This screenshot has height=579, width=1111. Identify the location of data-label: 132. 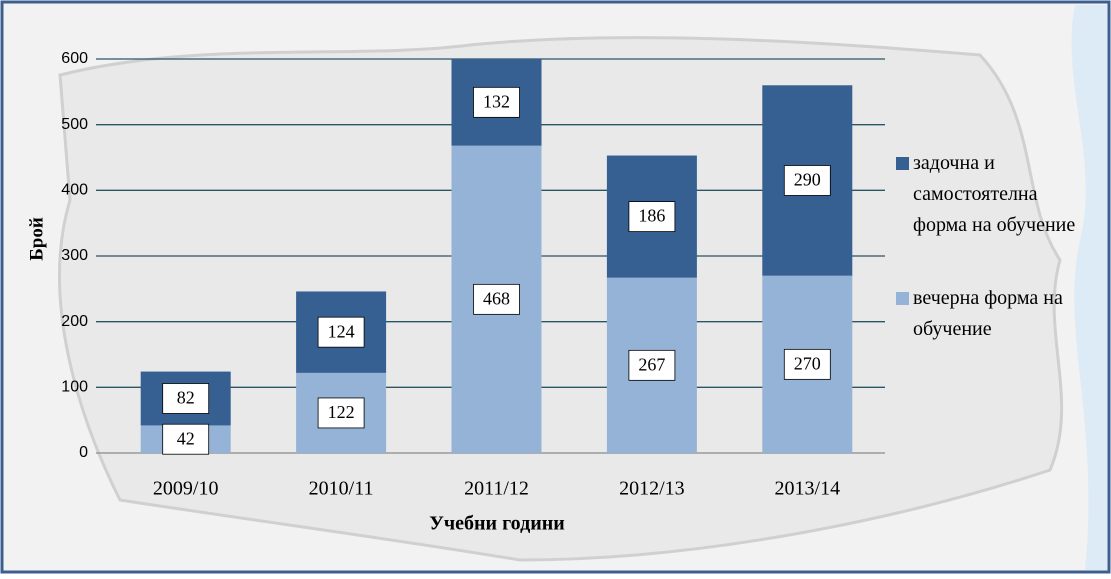
(496, 101).